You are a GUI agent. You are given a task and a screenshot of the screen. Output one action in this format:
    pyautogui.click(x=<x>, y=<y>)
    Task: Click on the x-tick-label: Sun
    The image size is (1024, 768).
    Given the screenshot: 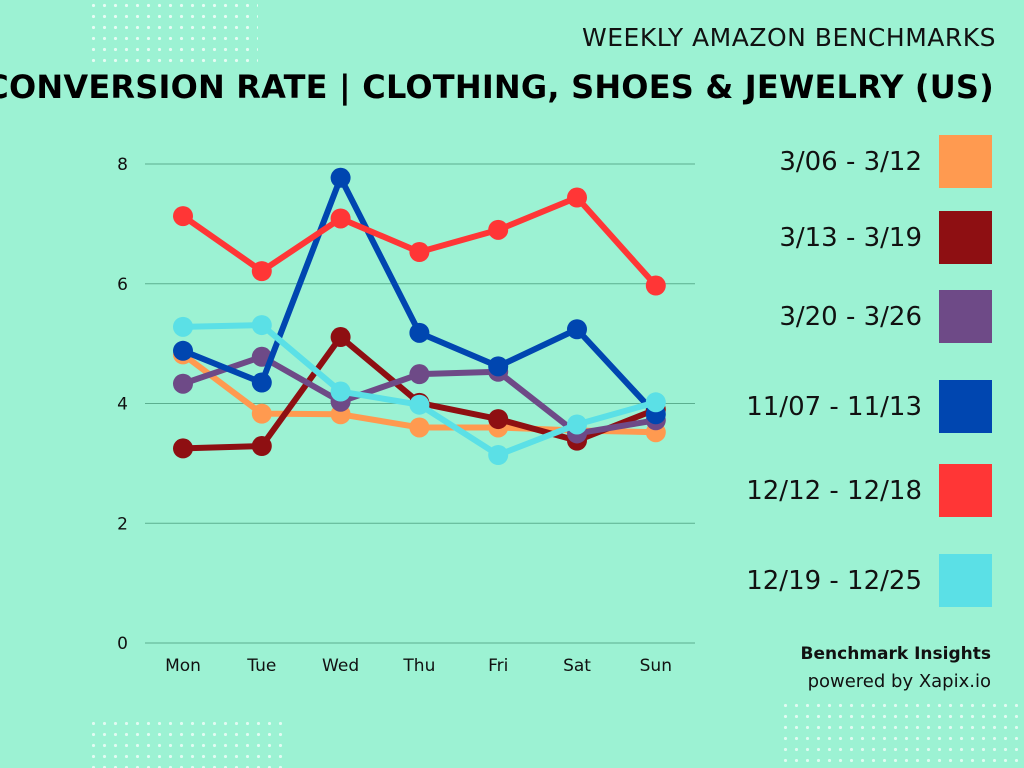 What is the action you would take?
    pyautogui.click(x=656, y=666)
    